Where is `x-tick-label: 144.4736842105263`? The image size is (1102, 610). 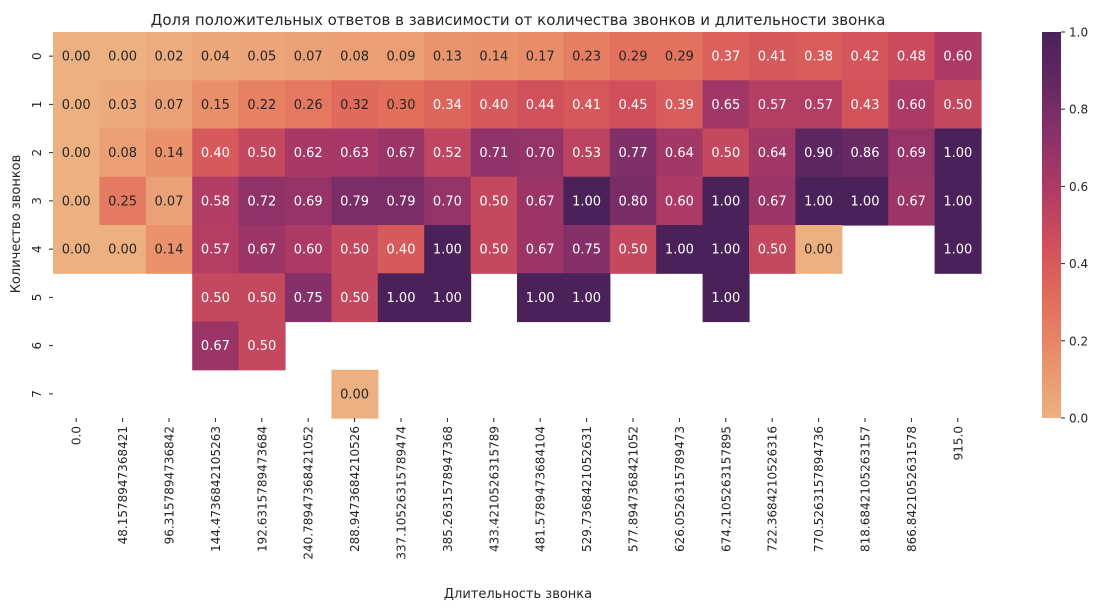
x-tick-label: 144.4736842105263 is located at coordinates (216, 489).